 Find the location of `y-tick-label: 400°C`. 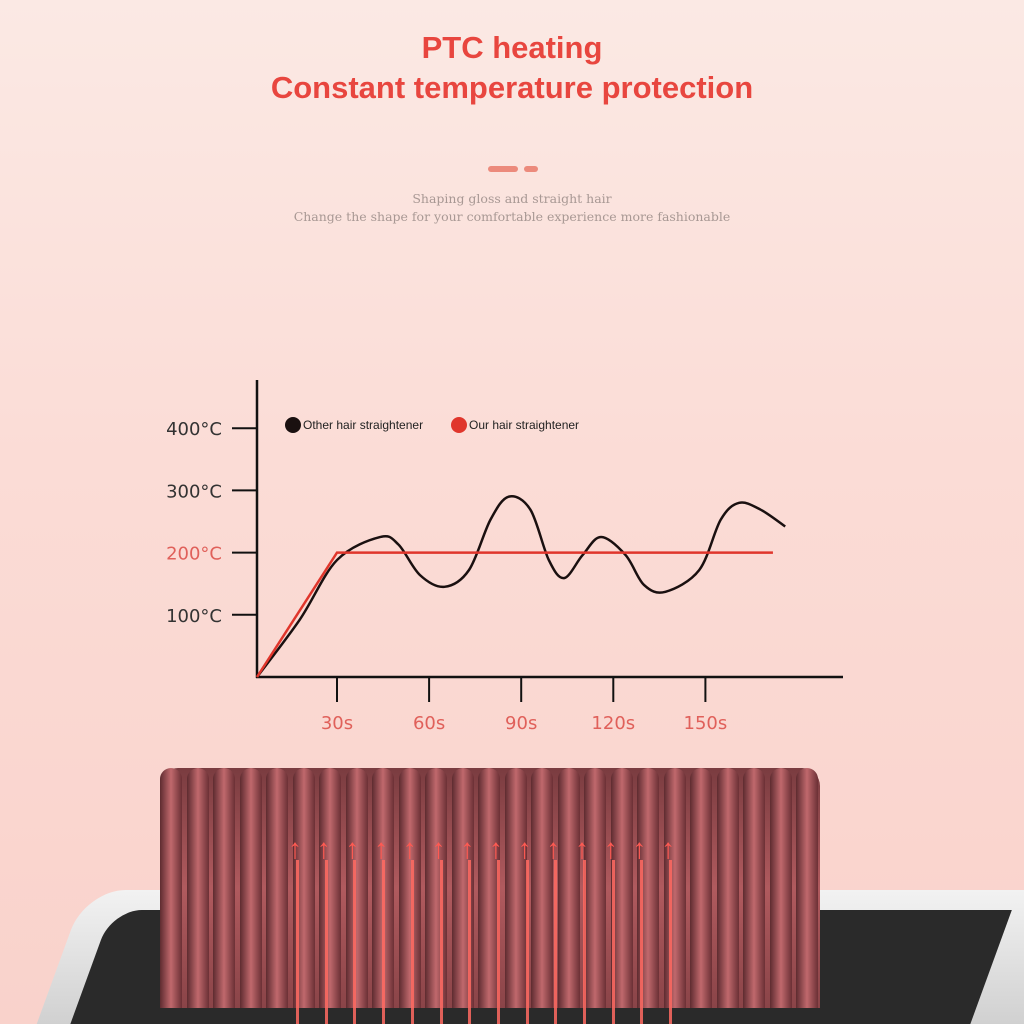

y-tick-label: 400°C is located at coordinates (194, 429).